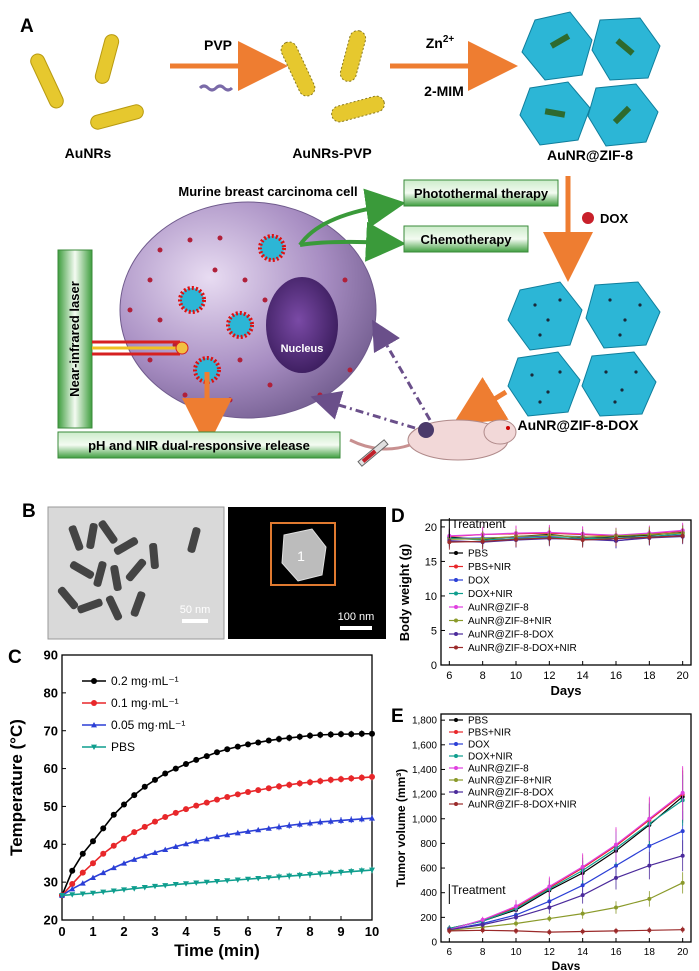 Image resolution: width=699 pixels, height=971 pixels. Describe the element at coordinates (218, 45) in the screenshot. I see `reagent-pvp: PVP` at that location.